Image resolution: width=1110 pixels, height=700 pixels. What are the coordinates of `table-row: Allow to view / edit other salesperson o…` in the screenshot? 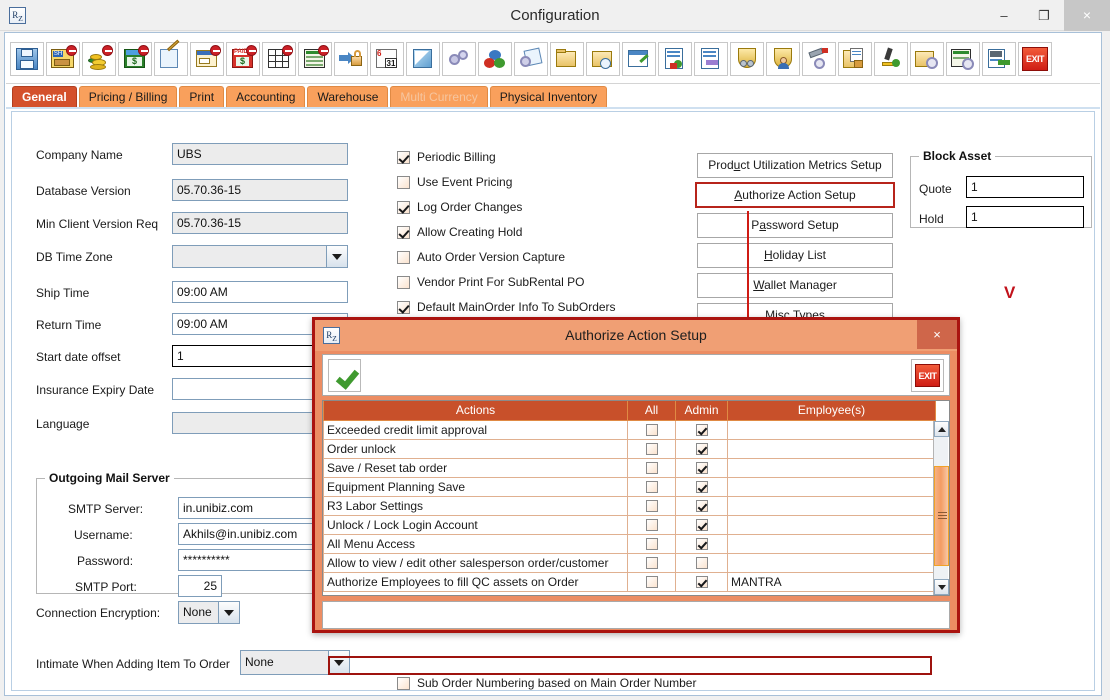 It's located at (629, 562).